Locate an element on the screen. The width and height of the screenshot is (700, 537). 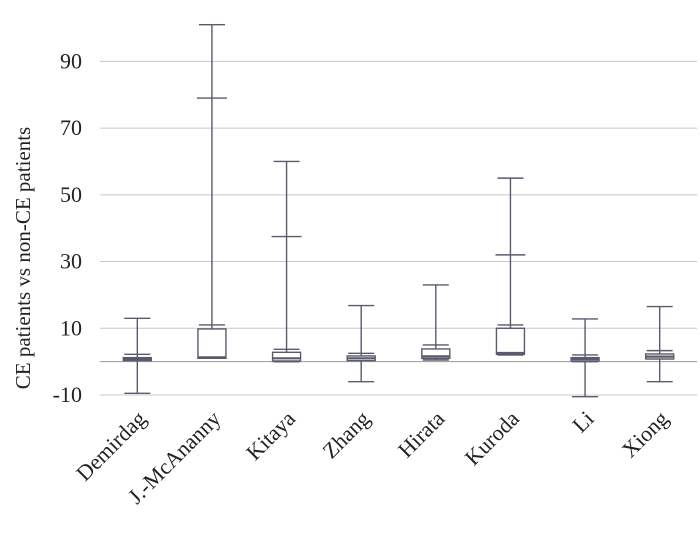
y-tick-label: 50 is located at coordinates (71, 194).